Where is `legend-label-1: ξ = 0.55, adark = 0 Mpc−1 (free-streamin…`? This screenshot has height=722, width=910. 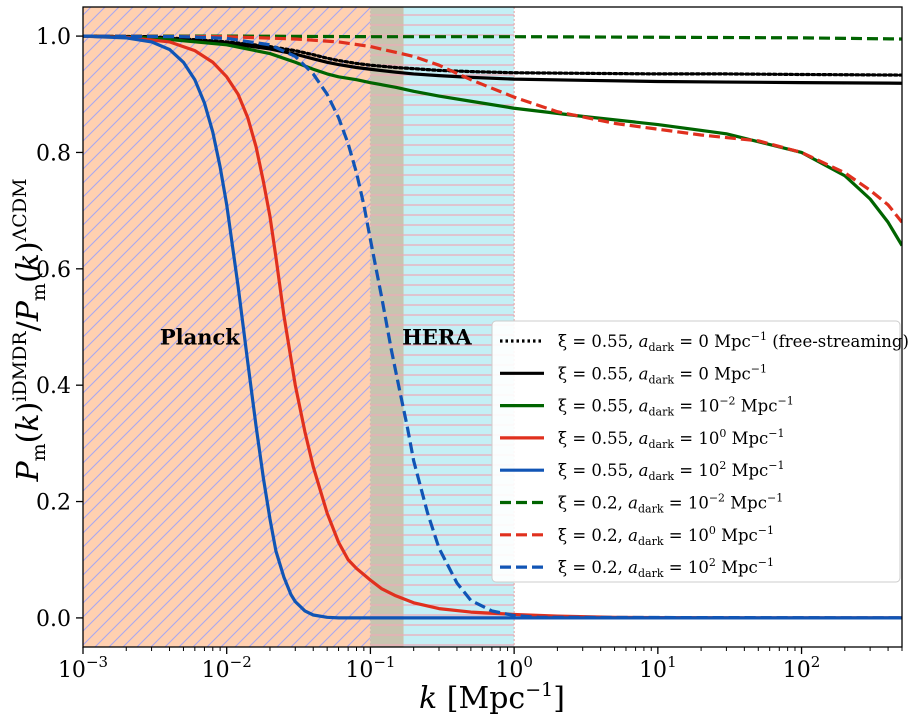
legend-label-1: ξ = 0.55, adark = 0 Mpc−1 (free-streamin… is located at coordinates (733, 342).